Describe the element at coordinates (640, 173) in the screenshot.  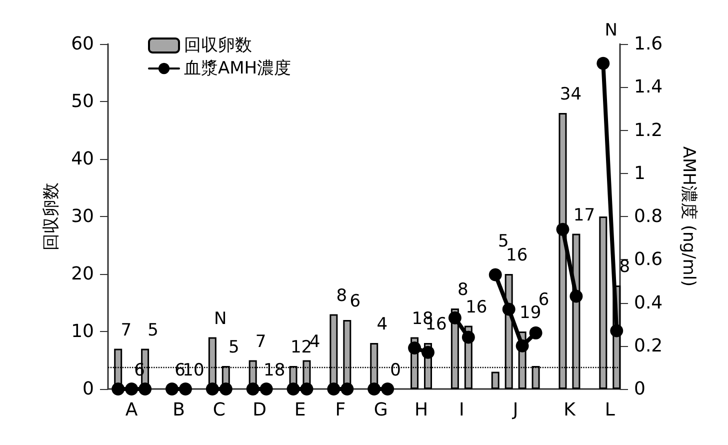
I see `y2-tick-label: 1` at that location.